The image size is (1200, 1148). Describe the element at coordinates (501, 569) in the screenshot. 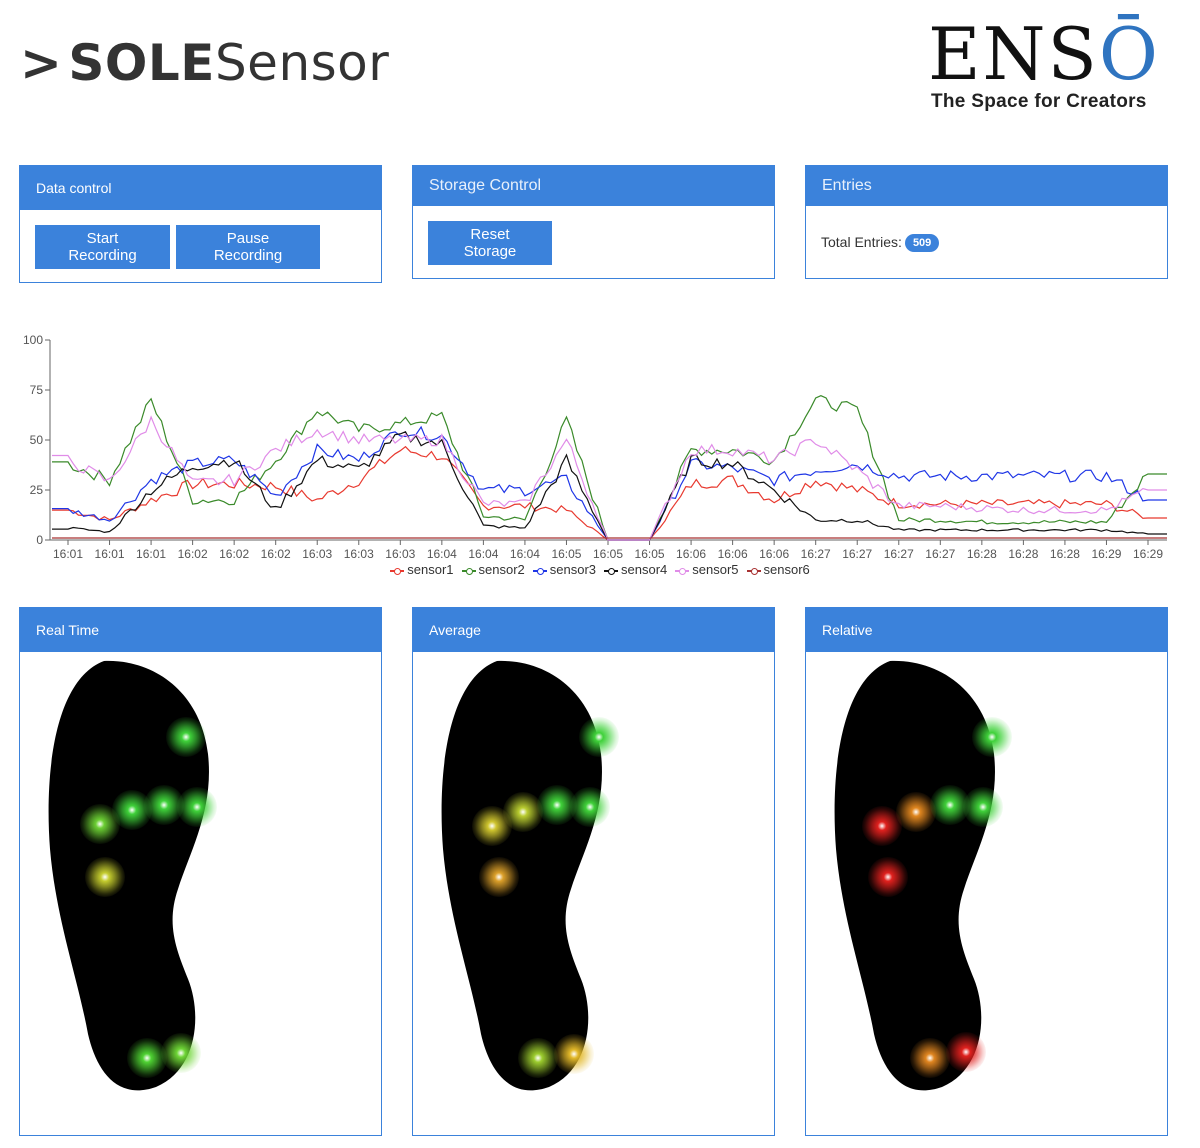

I see `legend-label: sensor2` at that location.